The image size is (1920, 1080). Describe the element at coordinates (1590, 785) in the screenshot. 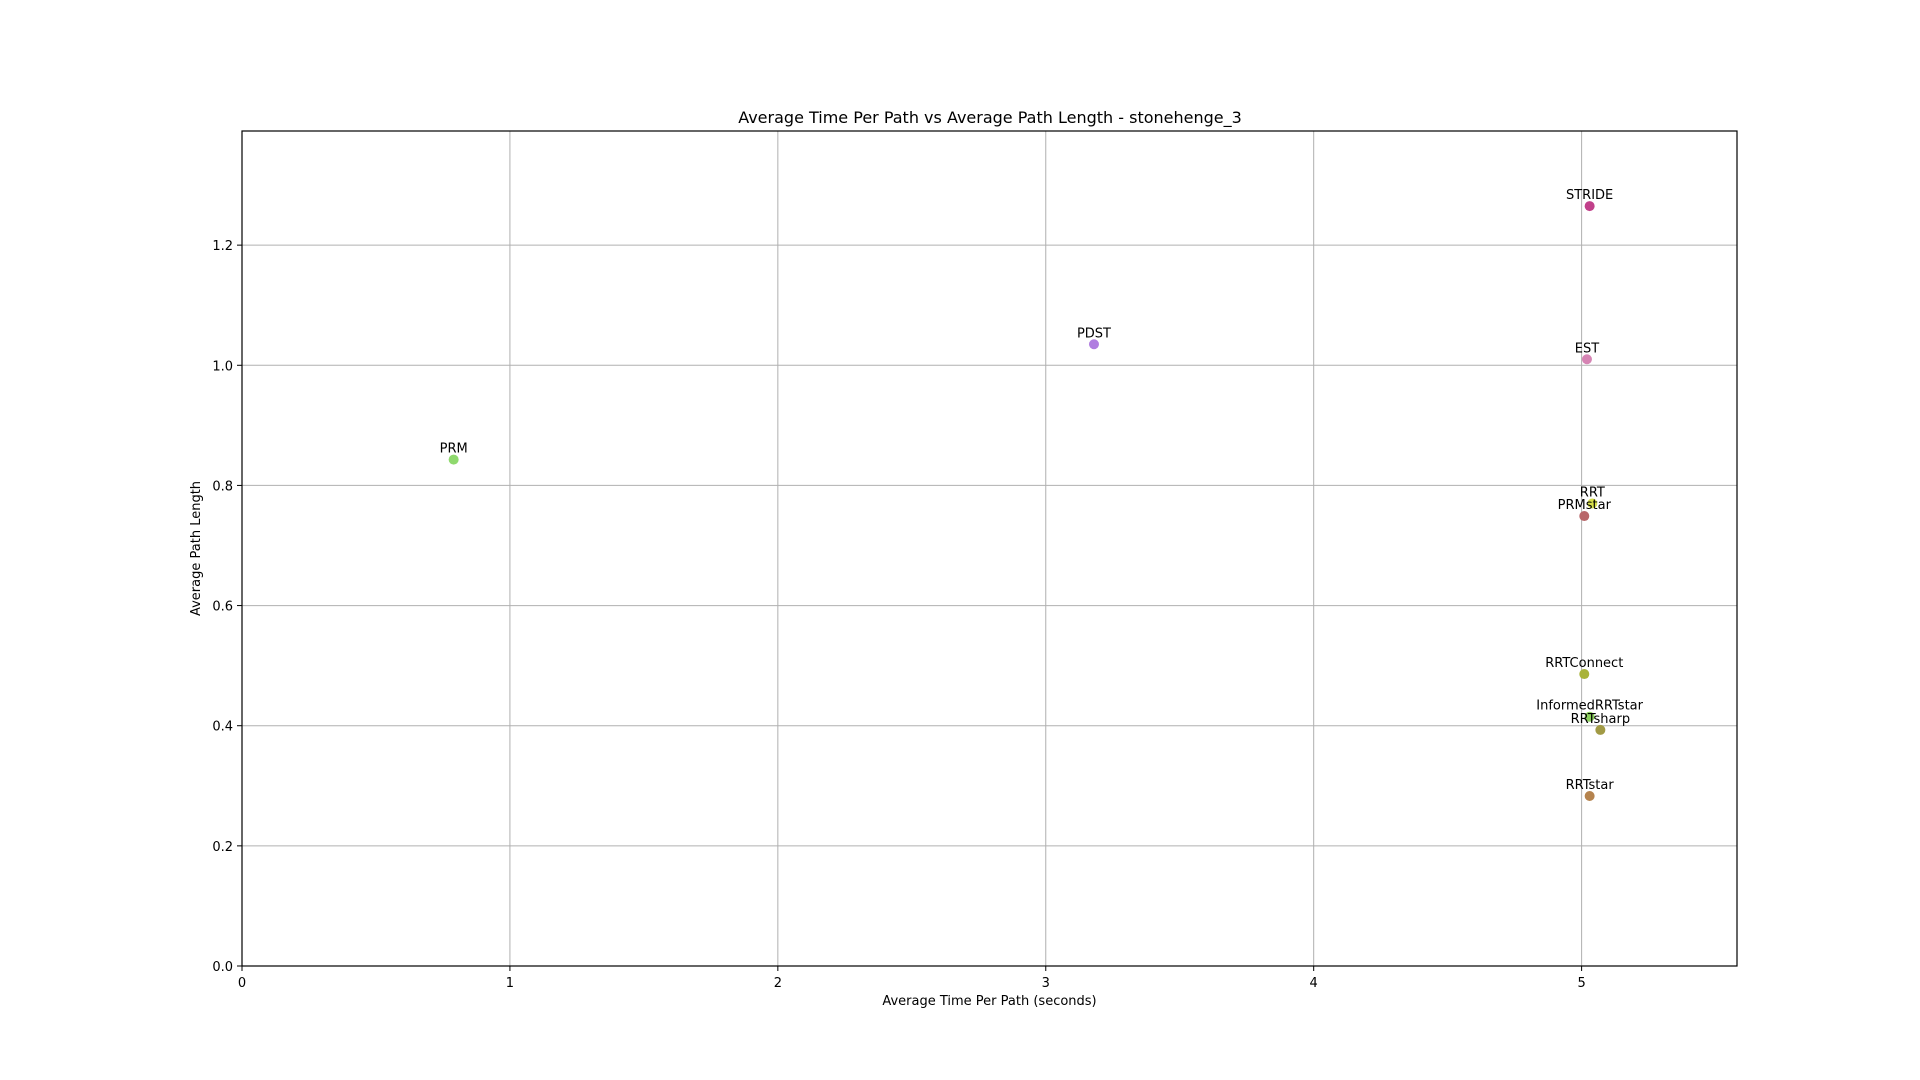

I see `data-point-label: RRTstar` at that location.